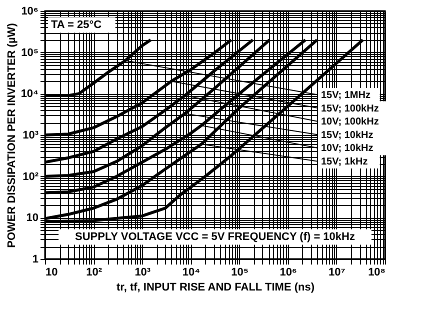 The height and width of the screenshot is (325, 447). What do you see at coordinates (29, 12) in the screenshot?
I see `y-tick-label: 10⁶` at bounding box center [29, 12].